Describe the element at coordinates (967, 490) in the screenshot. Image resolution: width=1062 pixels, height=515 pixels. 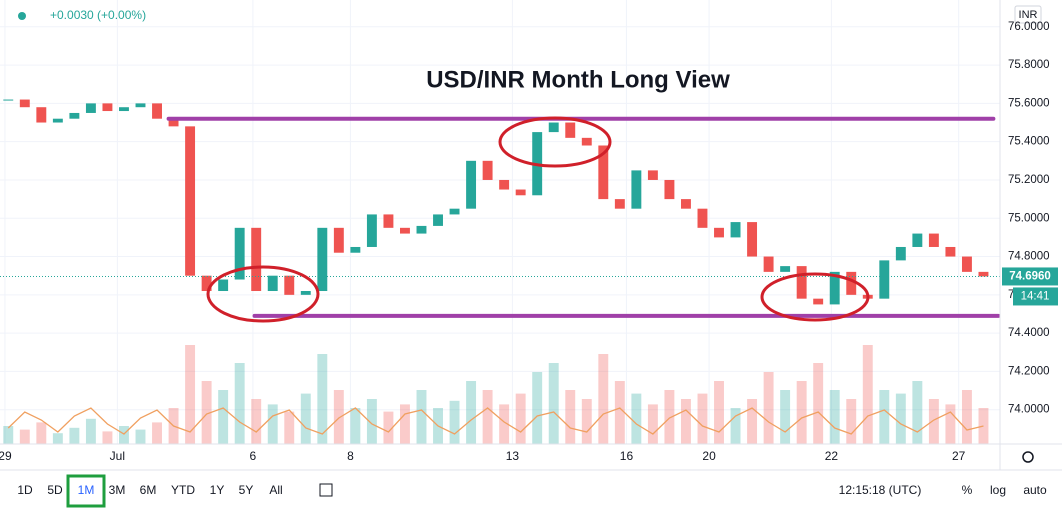
I see `scale-option: %` at that location.